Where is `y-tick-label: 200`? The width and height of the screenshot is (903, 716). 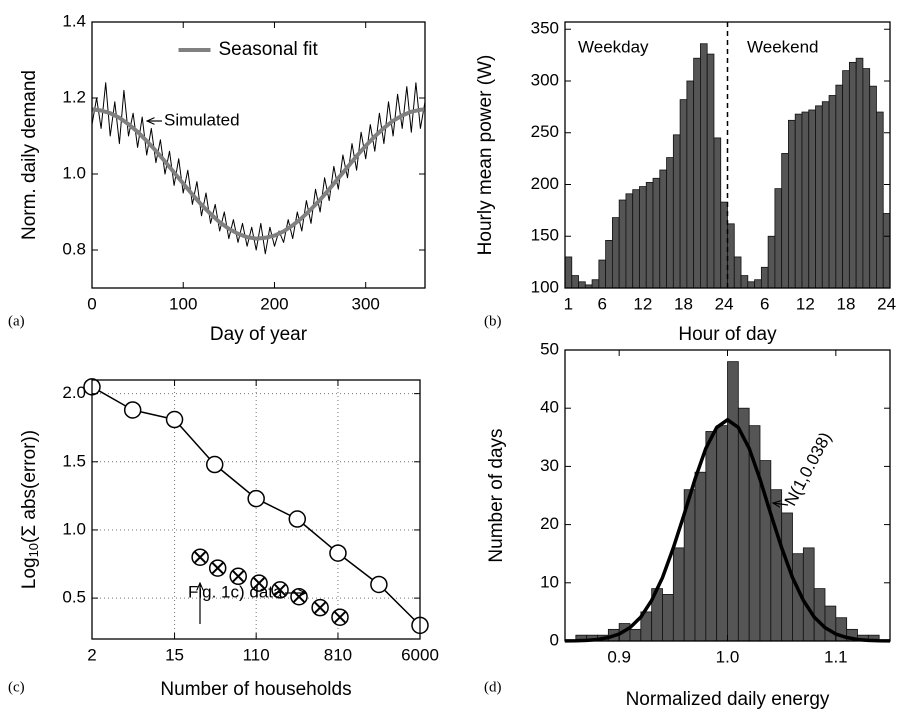
y-tick-label: 200 is located at coordinates (545, 183).